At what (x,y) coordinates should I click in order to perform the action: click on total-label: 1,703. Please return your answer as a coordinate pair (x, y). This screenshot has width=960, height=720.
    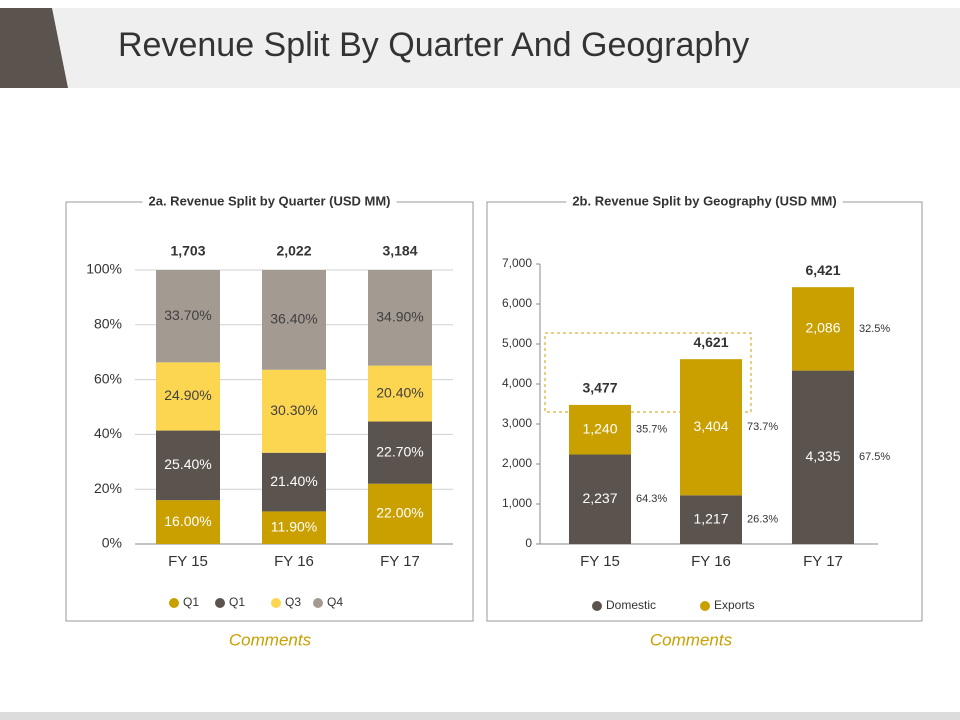
    Looking at the image, I should click on (187, 251).